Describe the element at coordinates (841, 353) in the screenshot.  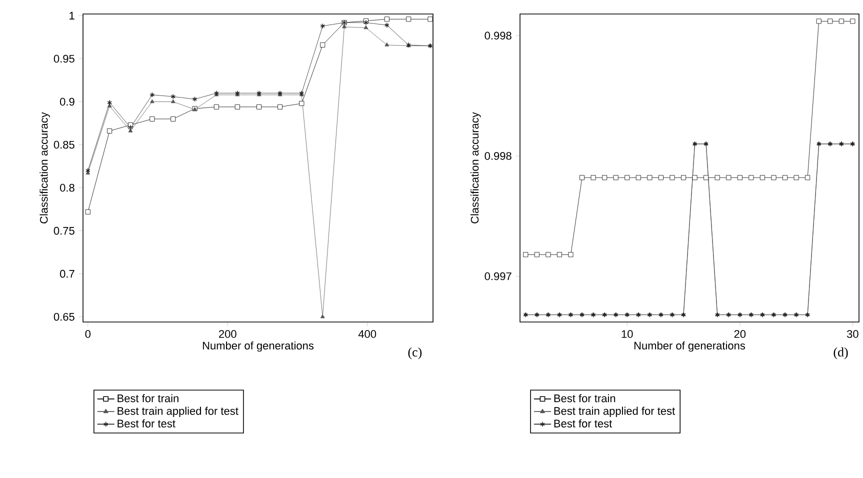
I see `text: (d)` at that location.